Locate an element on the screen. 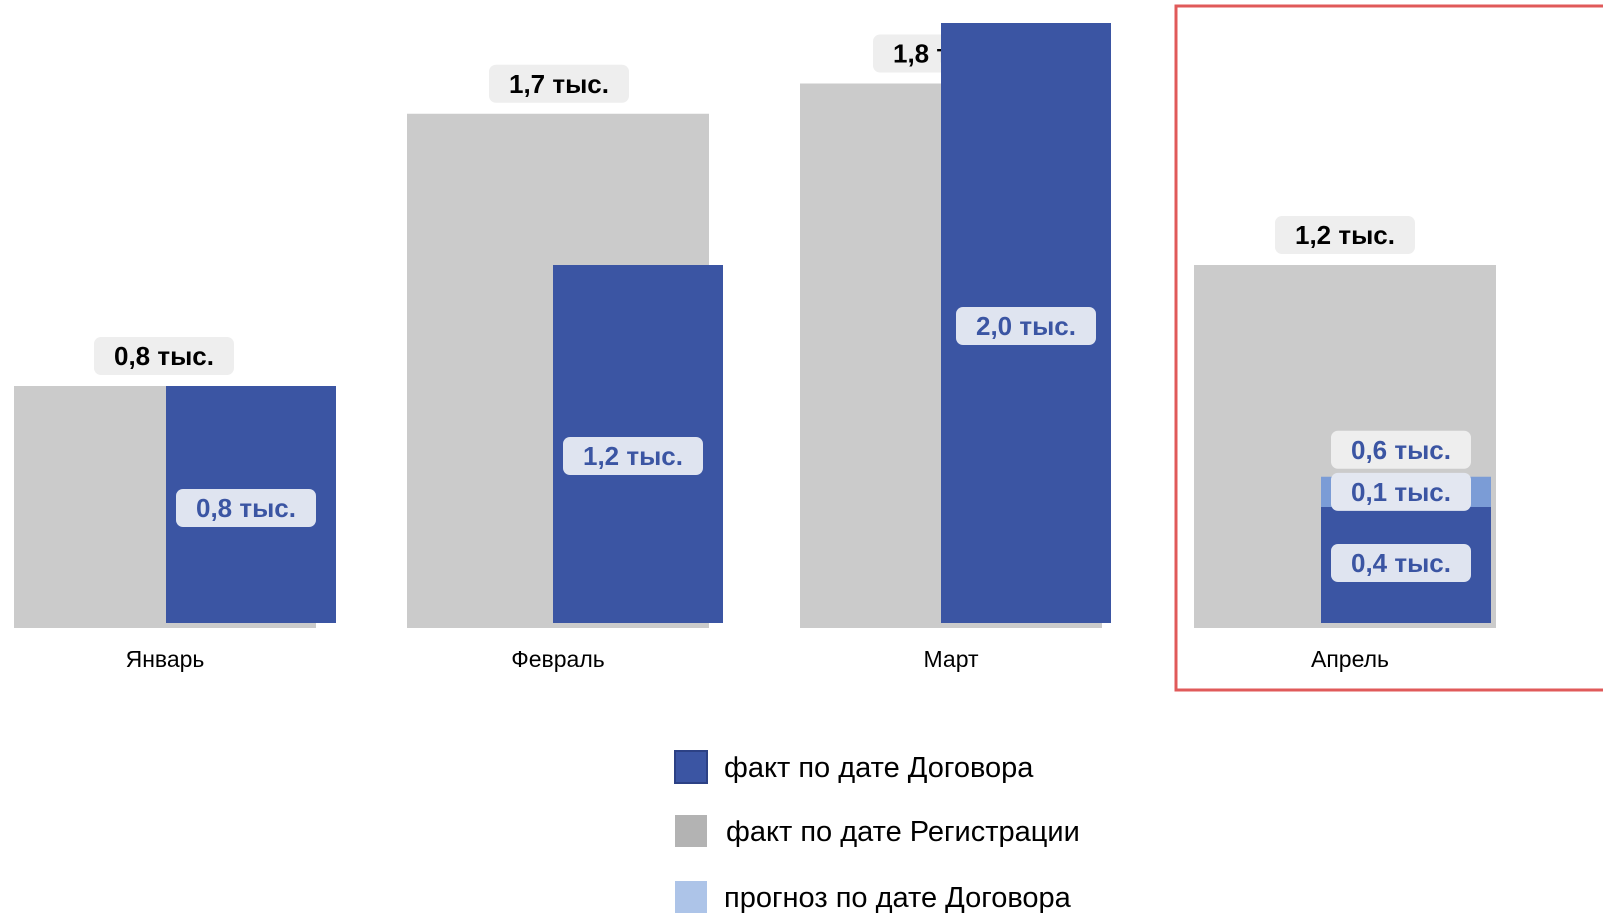 The image size is (1603, 913). legend-item-forecast: прогноз по дате Договора is located at coordinates (873, 897).